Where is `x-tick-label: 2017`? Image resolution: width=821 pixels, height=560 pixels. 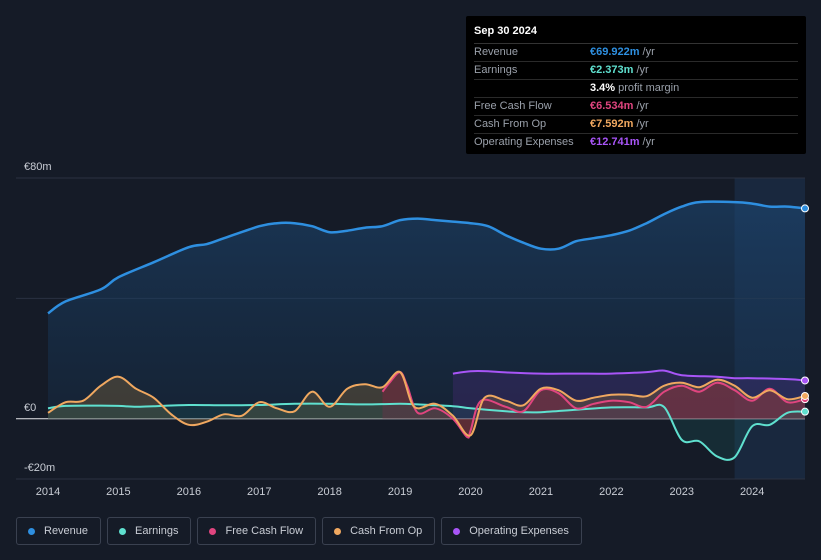
x-tick-label: 2017 is located at coordinates (259, 492).